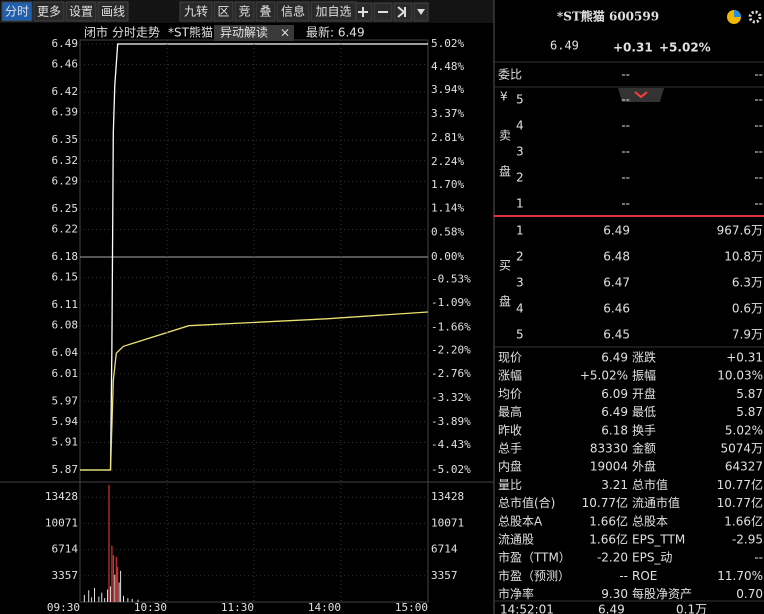 This screenshot has width=764, height=614. Describe the element at coordinates (505, 301) in the screenshot. I see `buy-label: 盘` at that location.